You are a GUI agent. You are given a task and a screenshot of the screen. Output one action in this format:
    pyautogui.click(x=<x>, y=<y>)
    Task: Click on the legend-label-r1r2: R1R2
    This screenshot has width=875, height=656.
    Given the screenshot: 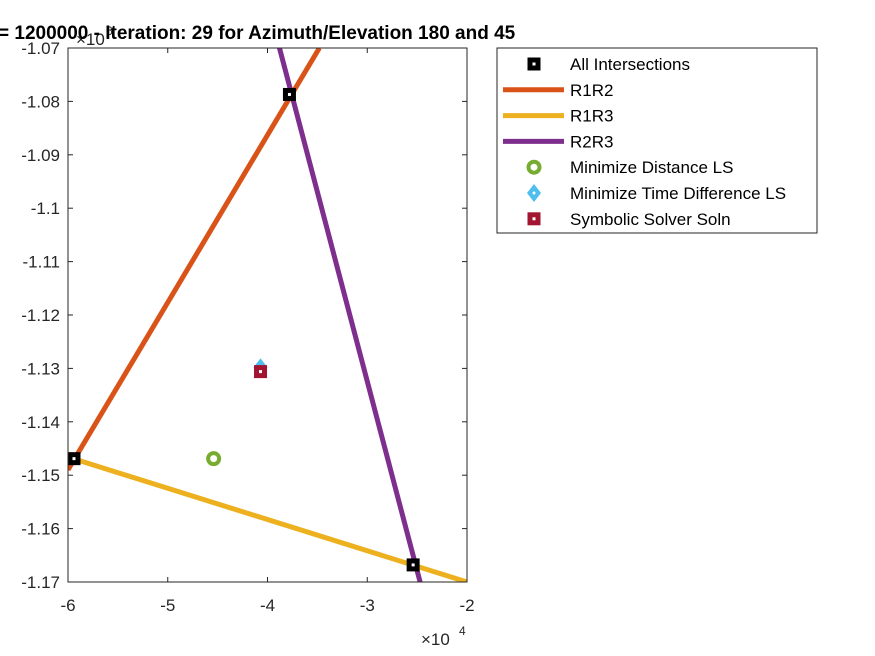 What is the action you would take?
    pyautogui.click(x=591, y=90)
    